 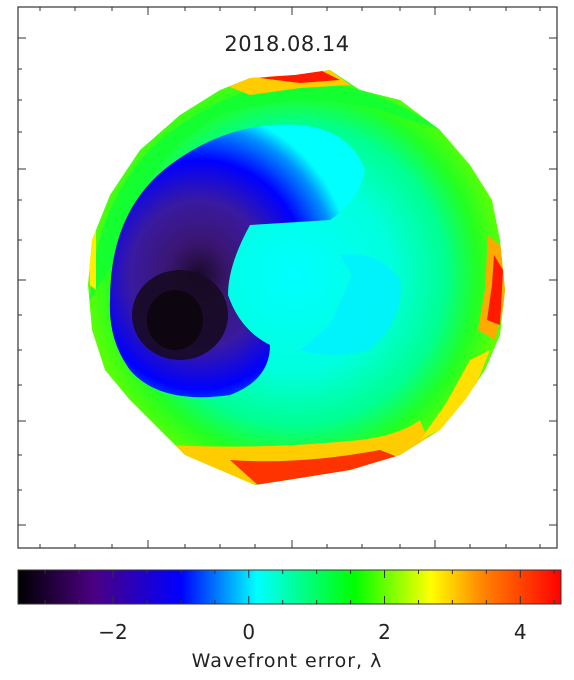 I want to click on colorbar-tick-label: 0, so click(x=249, y=632).